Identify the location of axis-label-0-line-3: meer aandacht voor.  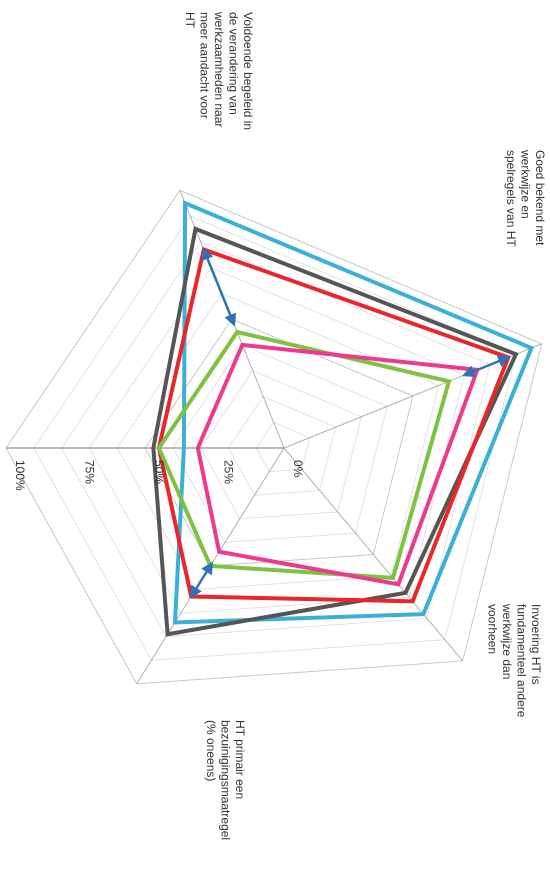
(205, 65).